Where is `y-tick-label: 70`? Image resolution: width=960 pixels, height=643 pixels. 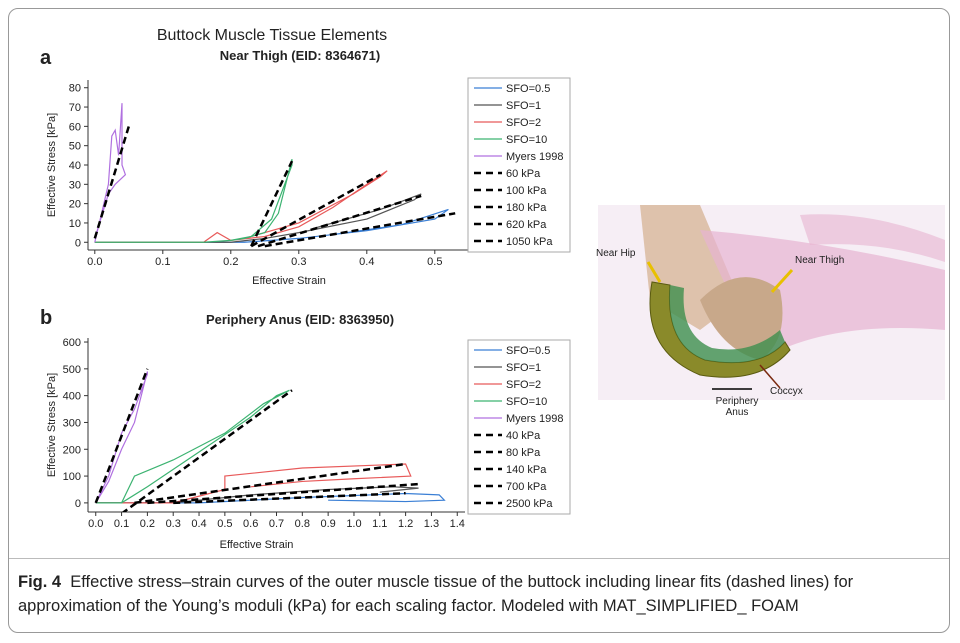 y-tick-label: 70 is located at coordinates (75, 108).